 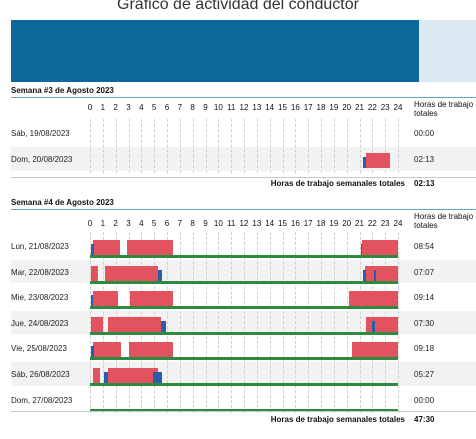 What do you see at coordinates (90, 107) in the screenshot?
I see `hour-label: 0` at bounding box center [90, 107].